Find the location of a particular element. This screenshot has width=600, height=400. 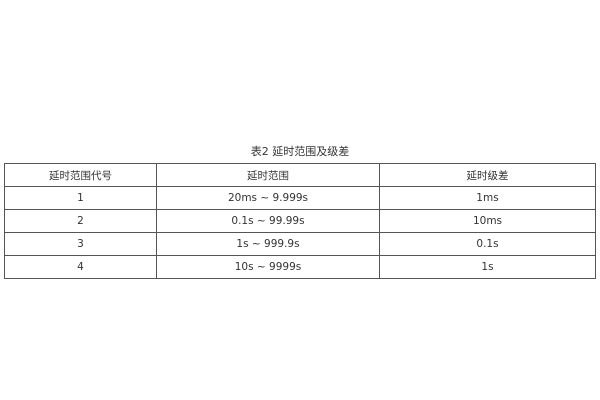

table-header-row: 延时范围代号 延时范围 延时级差 is located at coordinates (300, 175).